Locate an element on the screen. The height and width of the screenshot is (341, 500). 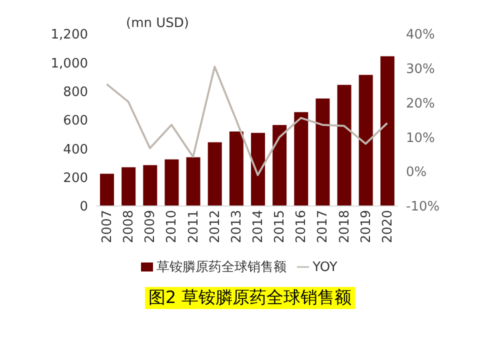
x-tick-label: 2012 is located at coordinates (215, 227).